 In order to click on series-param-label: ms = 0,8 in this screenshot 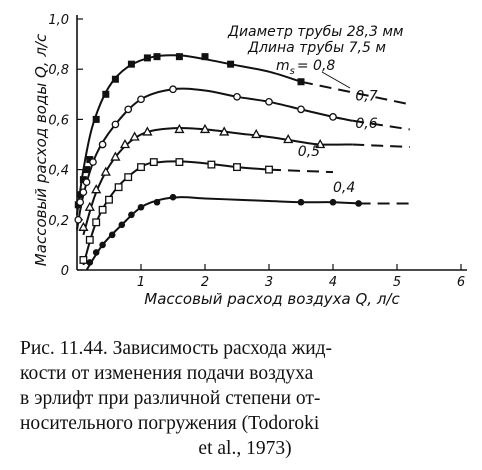, I will do `click(305, 67)`.